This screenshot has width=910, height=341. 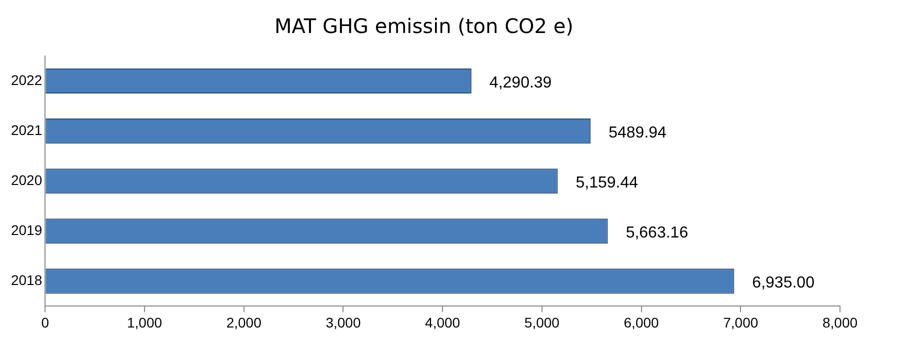 I want to click on y-tick-label: 2020, so click(x=26, y=180).